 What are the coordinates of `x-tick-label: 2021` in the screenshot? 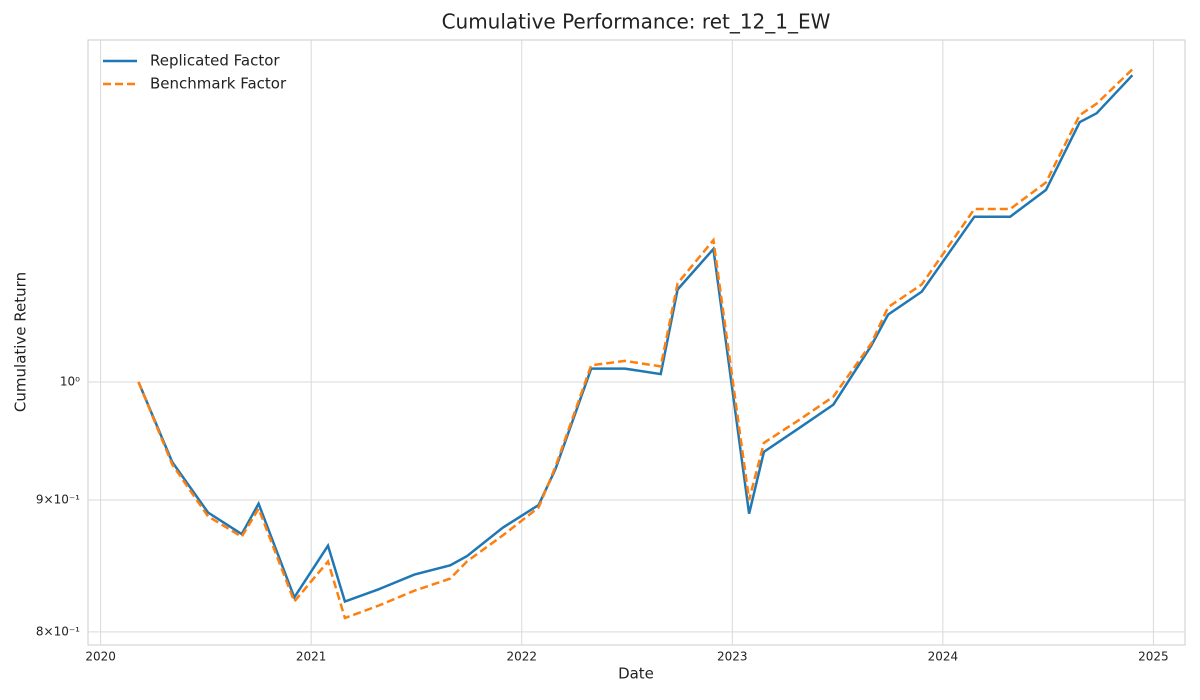 It's located at (311, 657).